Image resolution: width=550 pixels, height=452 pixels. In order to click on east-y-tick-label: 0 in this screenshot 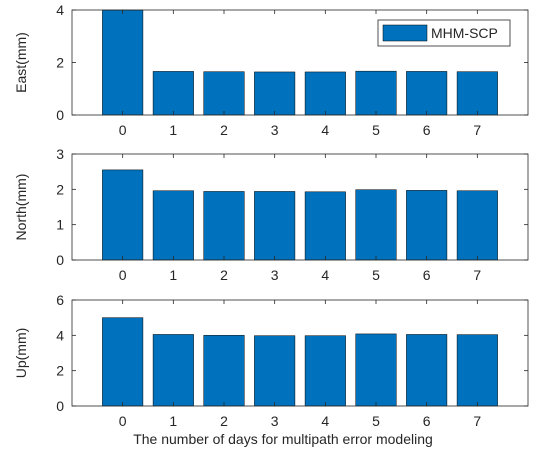, I will do `click(60, 115)`.